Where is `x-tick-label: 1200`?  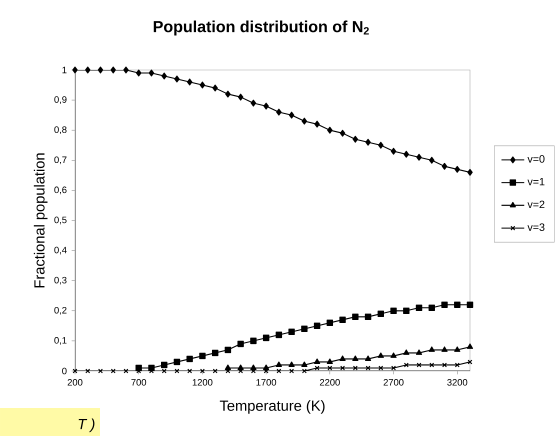 x-tick-label: 1200 is located at coordinates (202, 382).